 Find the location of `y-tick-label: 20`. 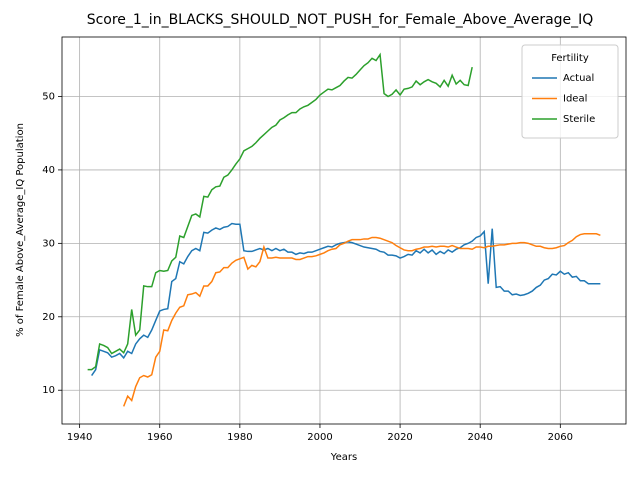

y-tick-label: 20 is located at coordinates (48, 317).